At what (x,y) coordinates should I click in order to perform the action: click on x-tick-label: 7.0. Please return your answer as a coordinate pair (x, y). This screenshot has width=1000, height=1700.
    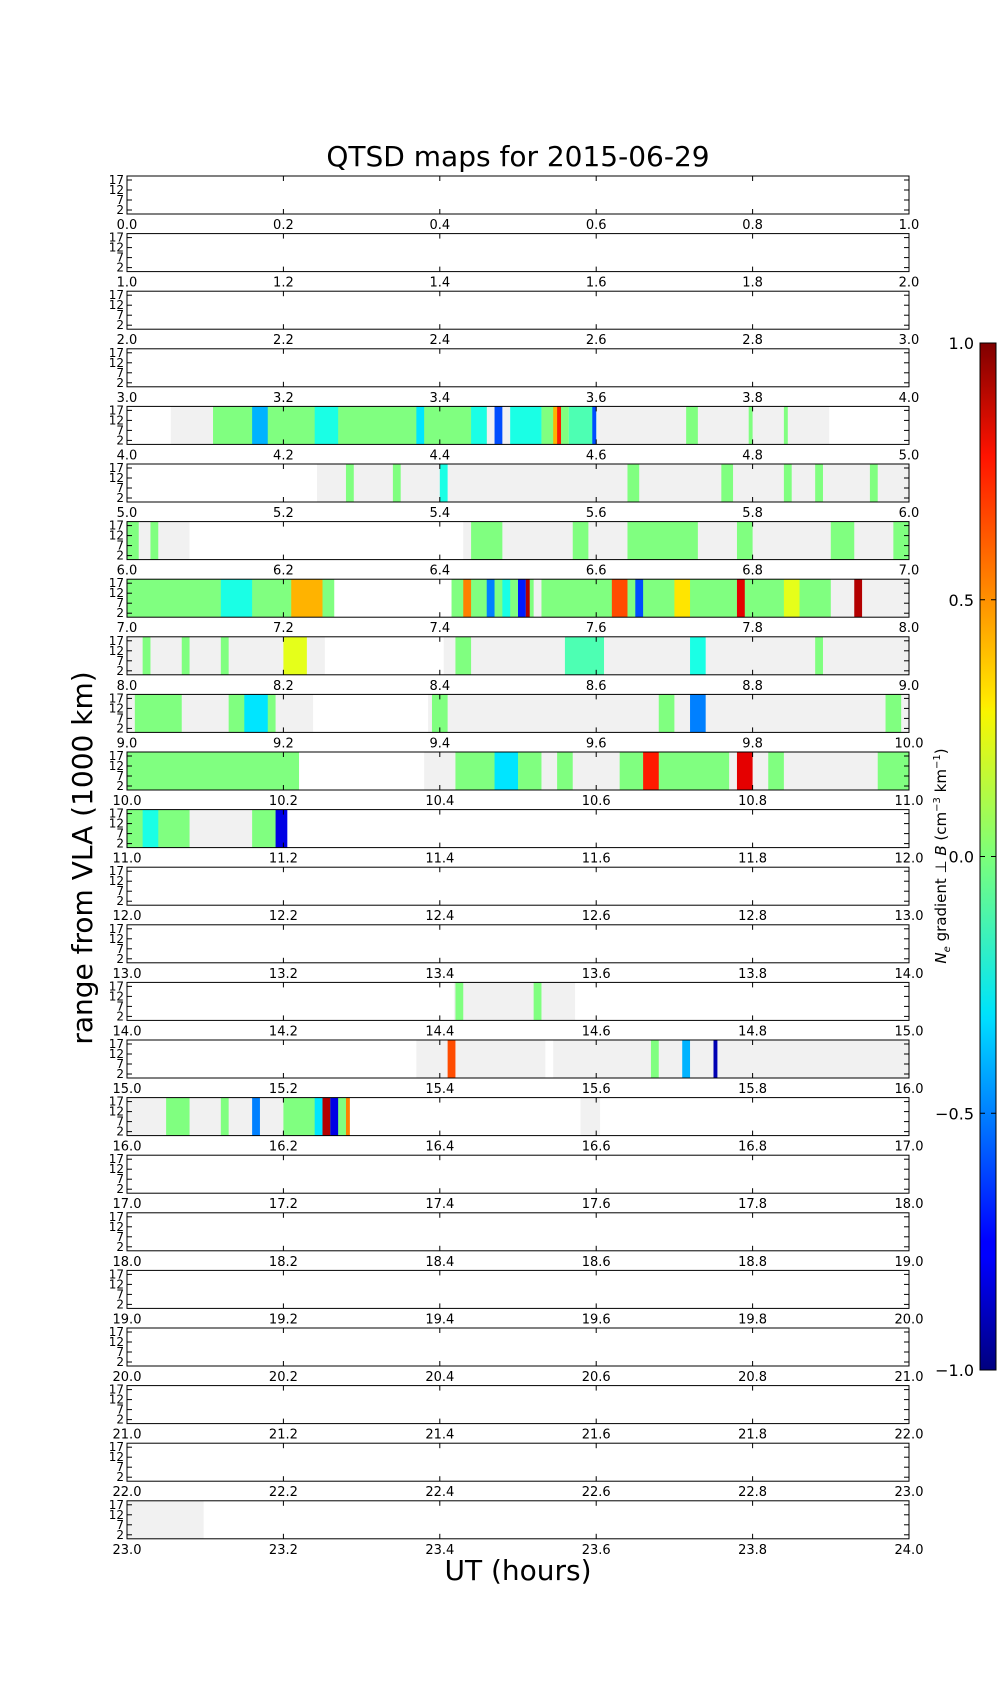
    Looking at the image, I should click on (127, 628).